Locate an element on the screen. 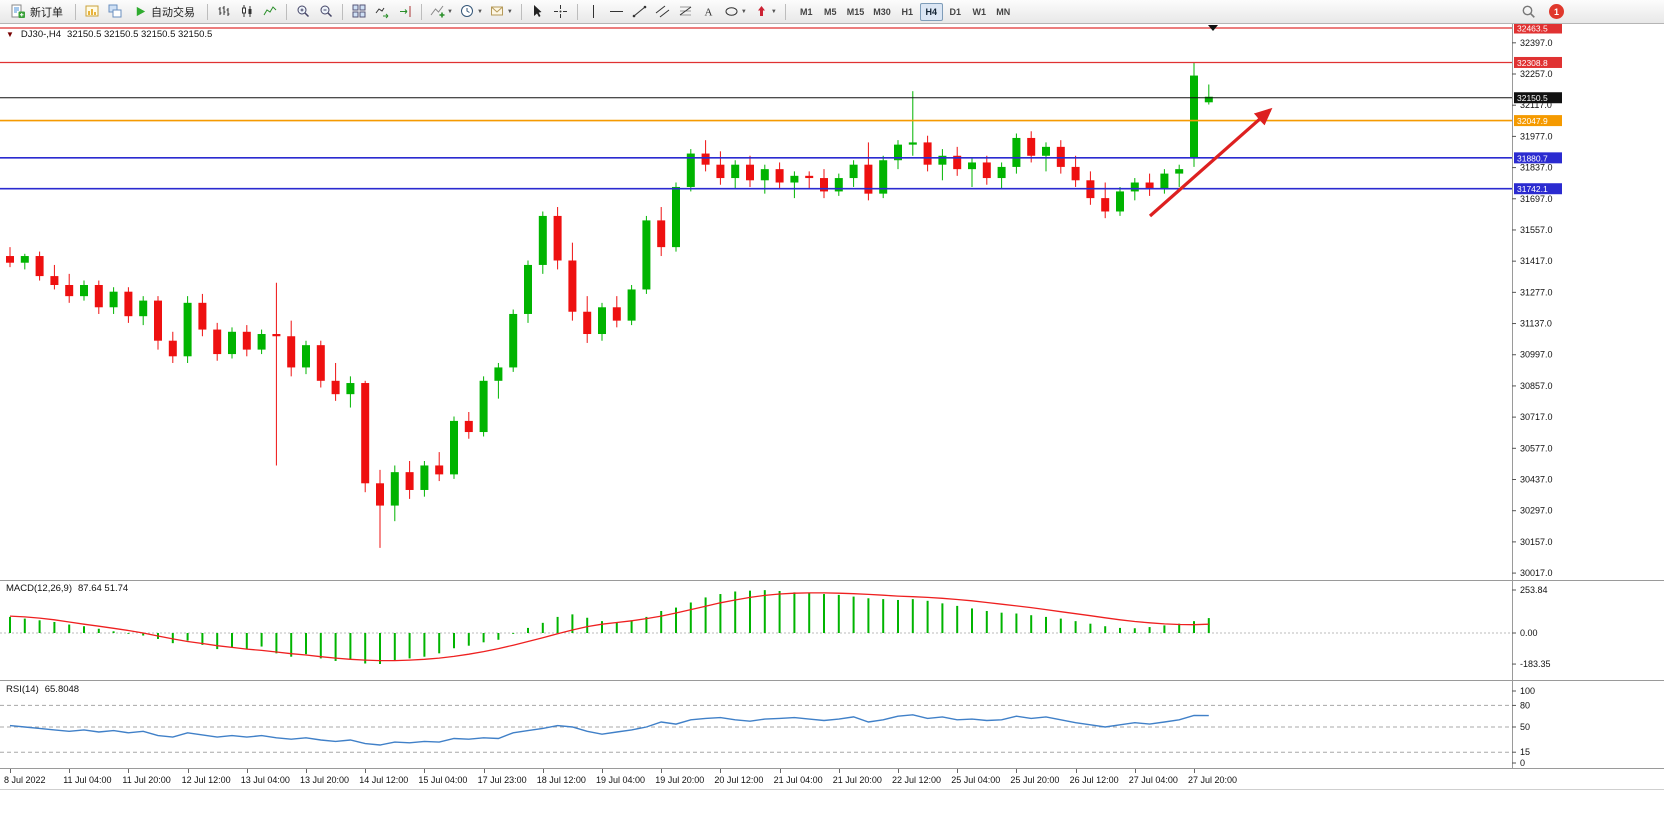  autotrading-button: 自动交易 is located at coordinates (164, 12).